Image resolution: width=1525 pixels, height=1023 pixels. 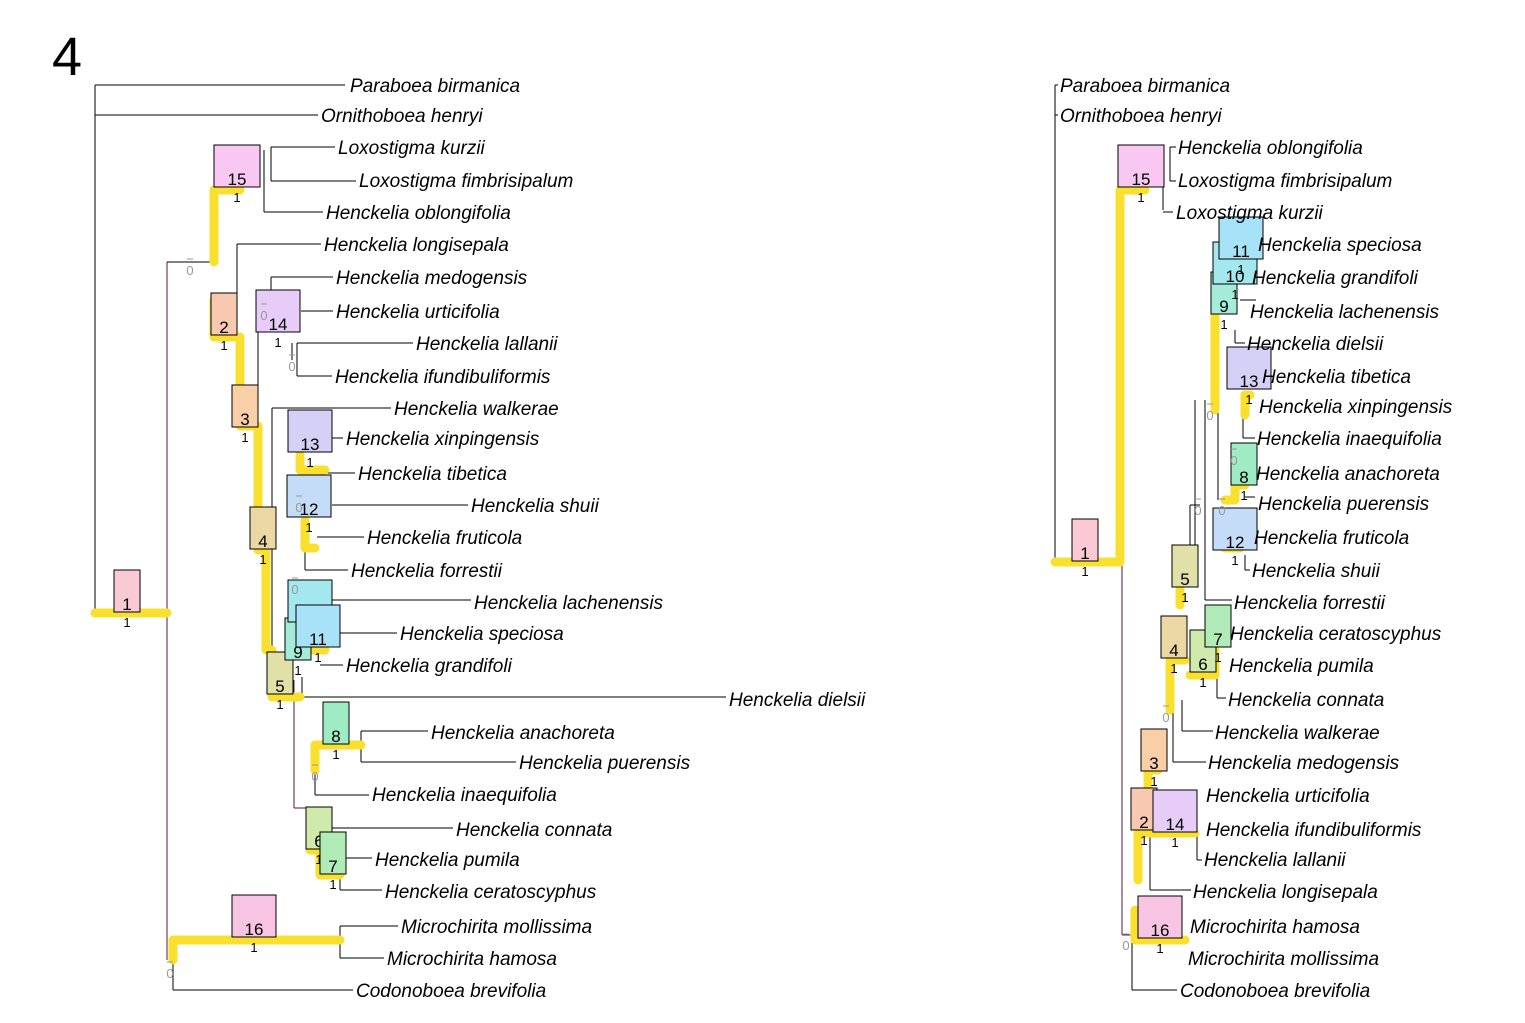 What do you see at coordinates (466, 181) in the screenshot?
I see `taxon-label: Loxostigma fimbrisipalum` at bounding box center [466, 181].